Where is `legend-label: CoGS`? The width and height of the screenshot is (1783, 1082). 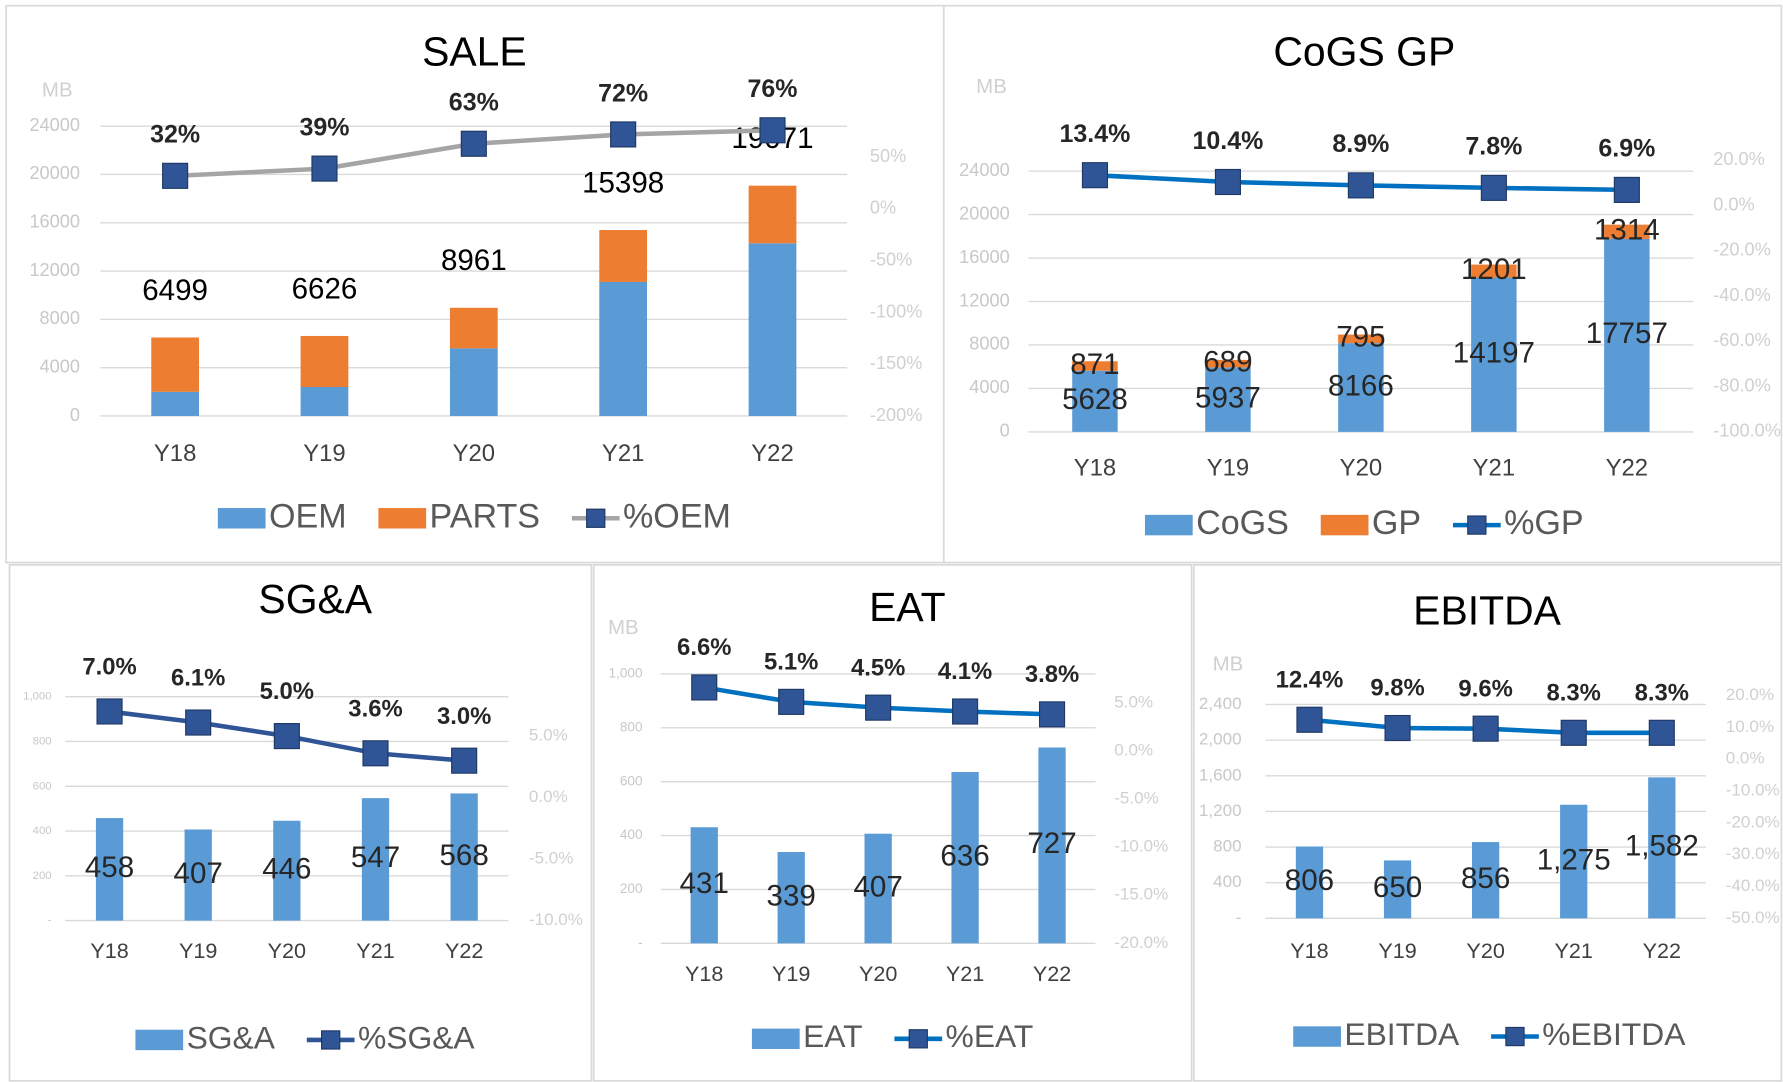
legend-label: CoGS is located at coordinates (1242, 523).